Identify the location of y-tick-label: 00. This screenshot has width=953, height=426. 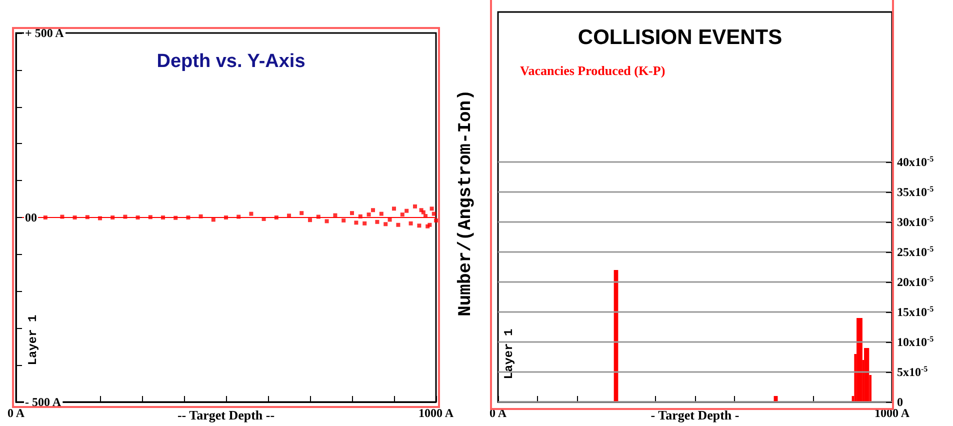
(31, 217).